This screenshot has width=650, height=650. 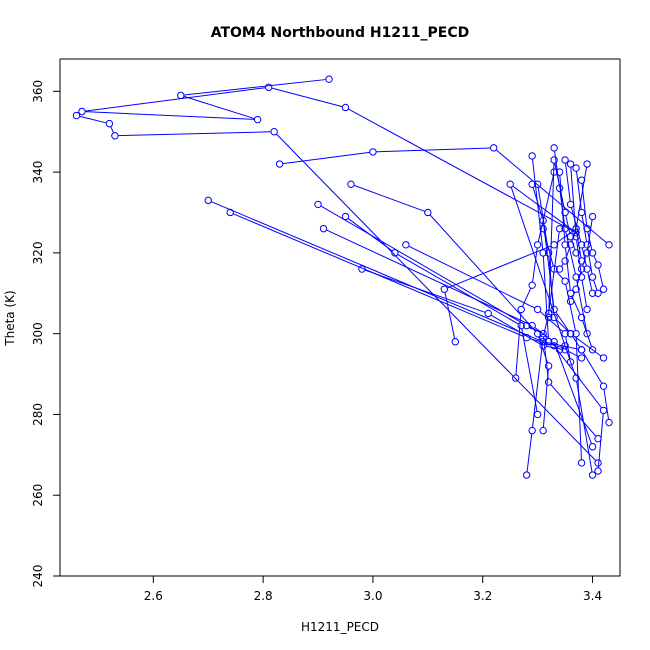 I want to click on y-axis-label: Theta (K), so click(x=10, y=318).